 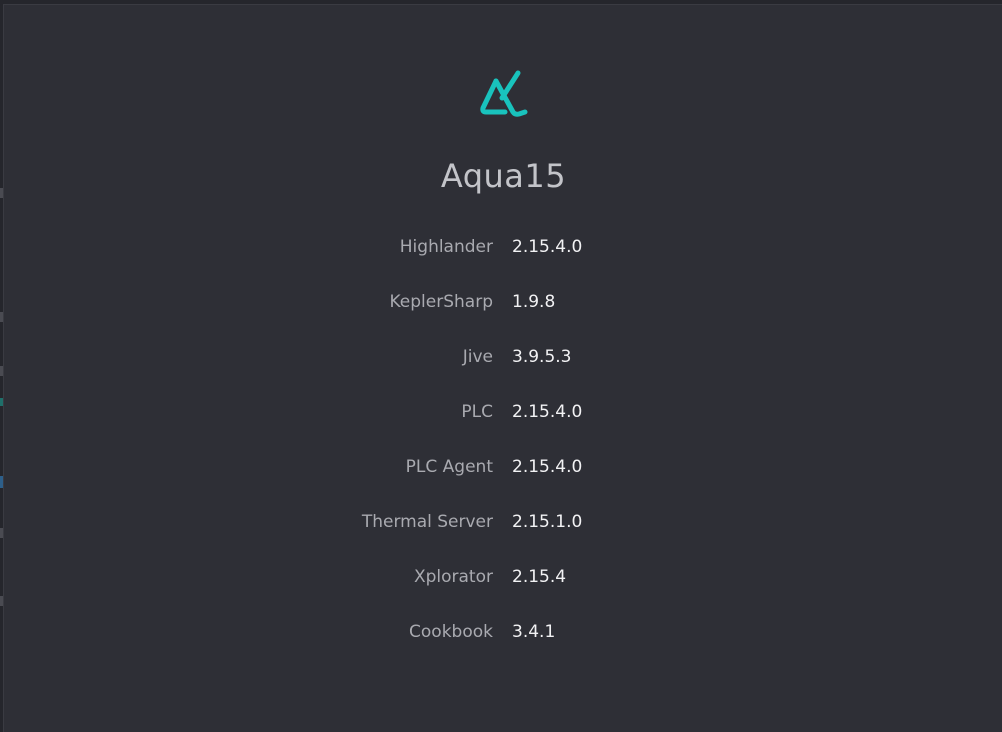 I want to click on component-name: Highlander, so click(x=446, y=247).